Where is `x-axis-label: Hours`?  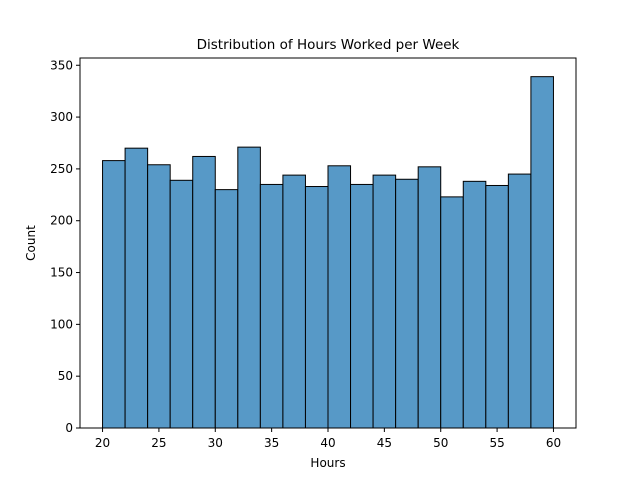 x-axis-label: Hours is located at coordinates (327, 463).